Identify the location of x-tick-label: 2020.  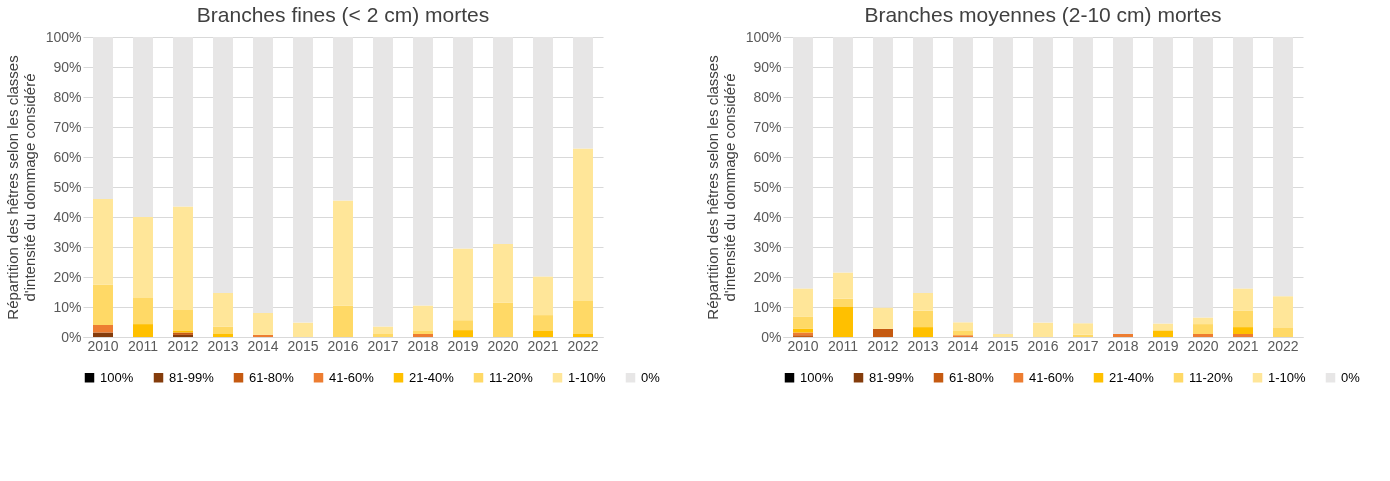
(503, 345).